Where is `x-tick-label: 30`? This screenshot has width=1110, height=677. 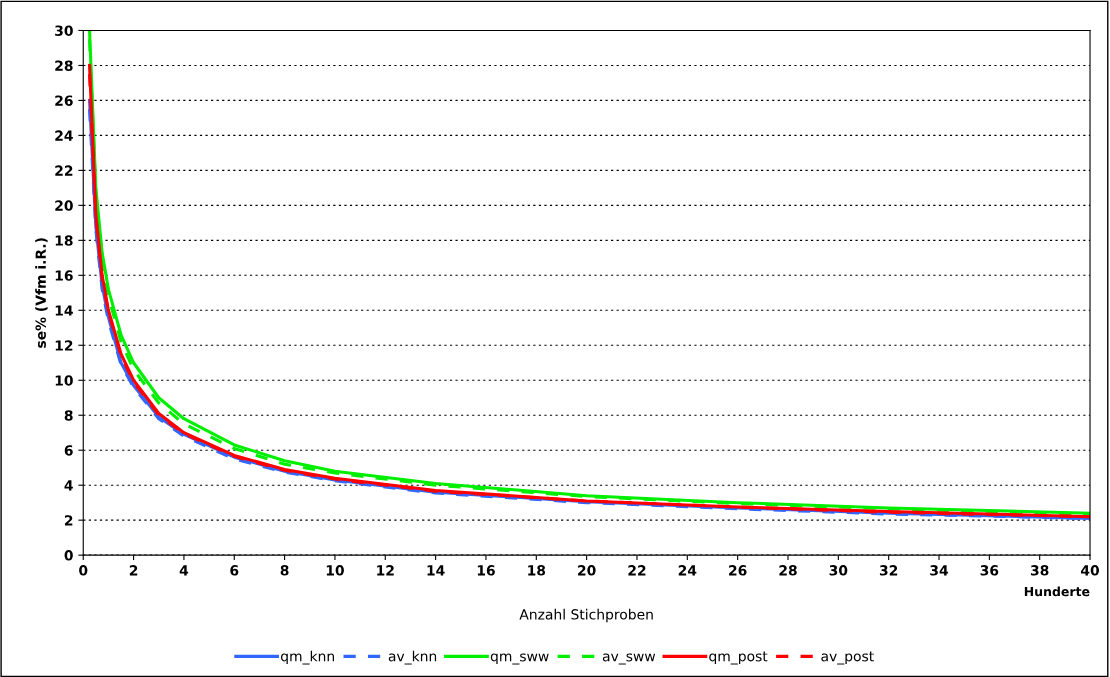 x-tick-label: 30 is located at coordinates (838, 570).